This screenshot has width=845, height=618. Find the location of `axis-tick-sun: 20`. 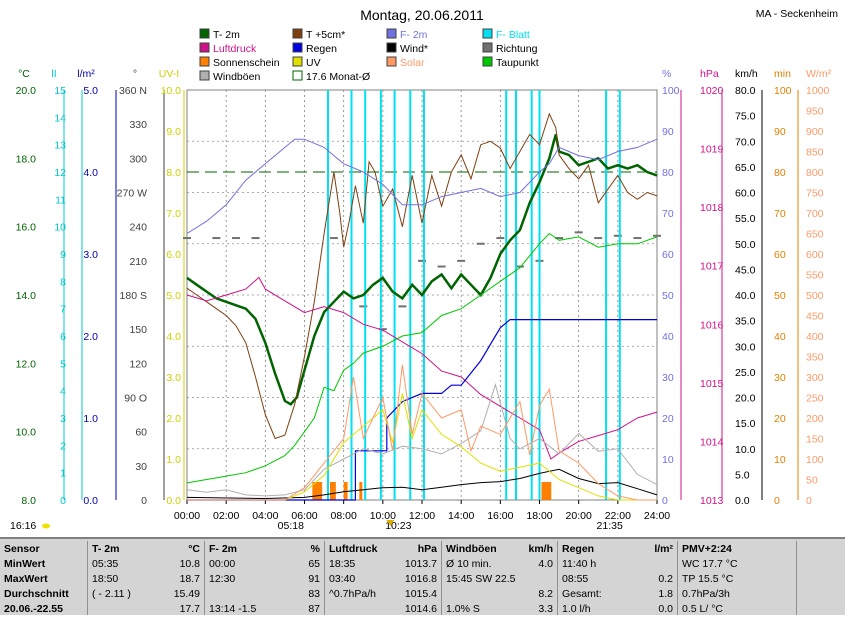

axis-tick-sun: 20 is located at coordinates (780, 419).